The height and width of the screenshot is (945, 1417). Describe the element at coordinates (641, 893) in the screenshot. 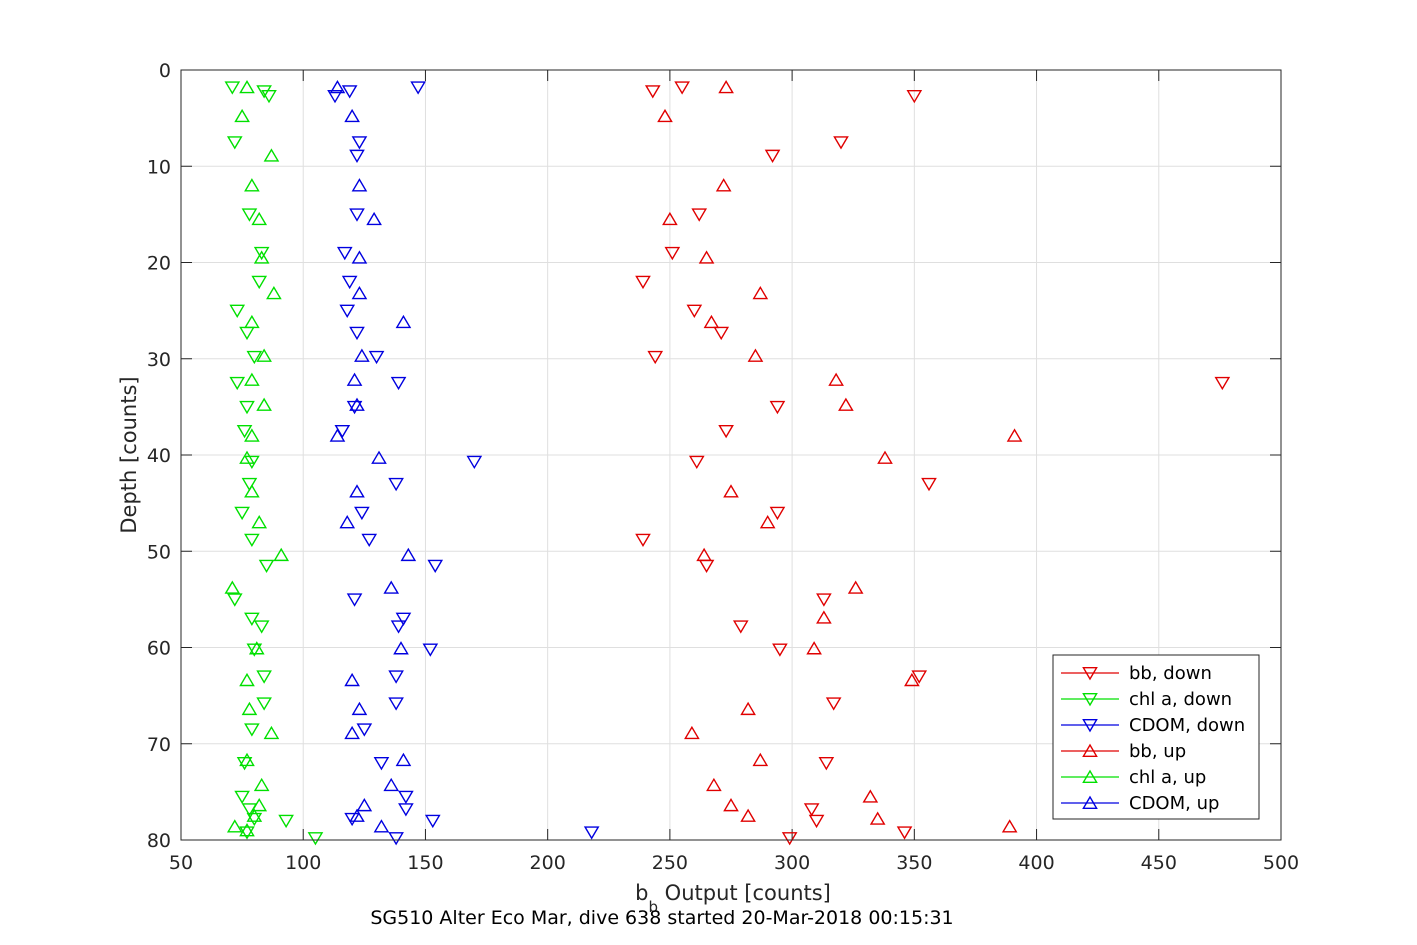

I see `x-axis-label-main: b` at that location.